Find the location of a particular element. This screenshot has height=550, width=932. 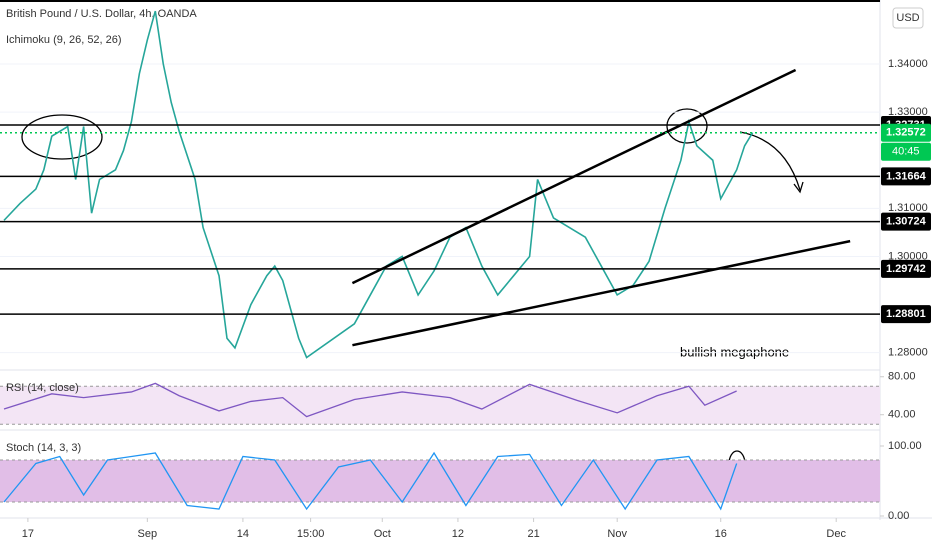

y-tick-label: 1.34000 is located at coordinates (908, 64).